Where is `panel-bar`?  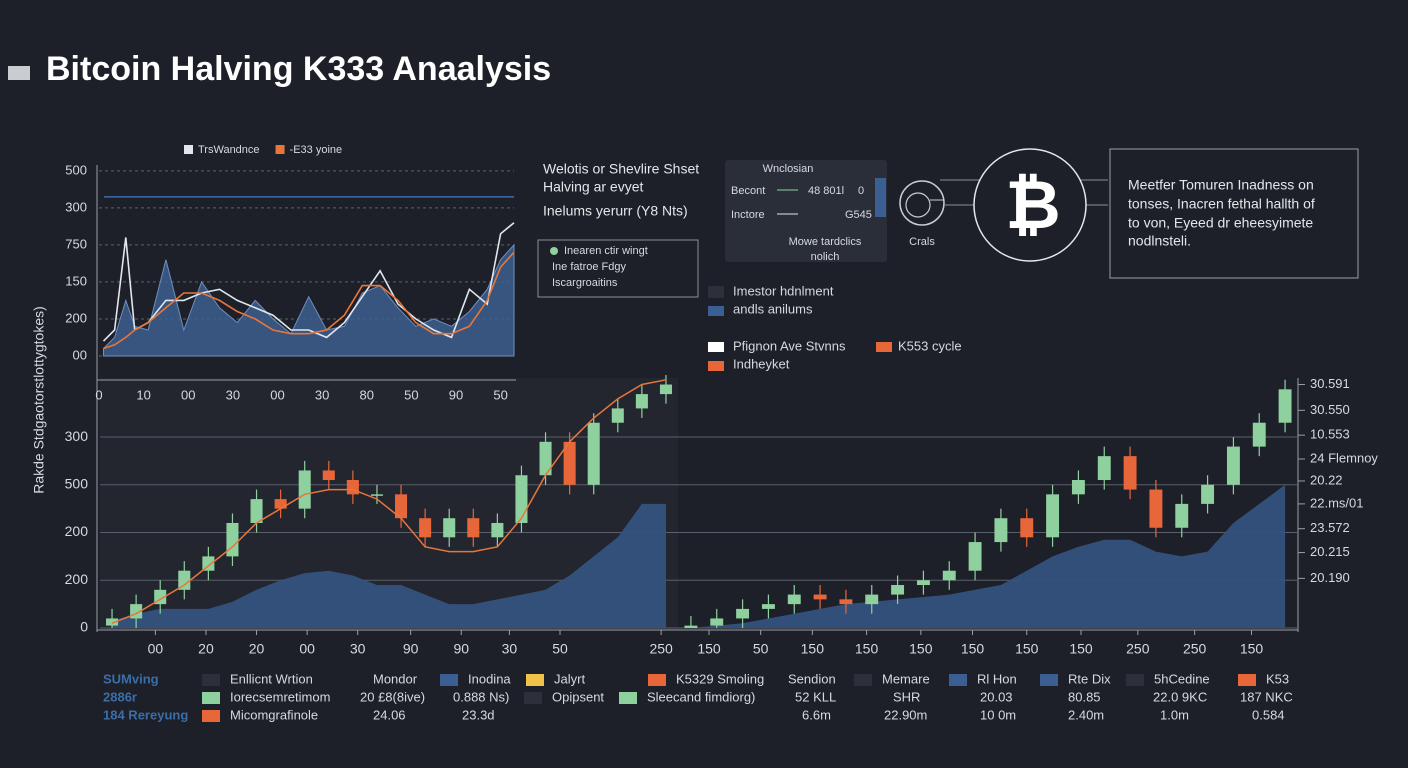
panel-bar is located at coordinates (880, 197).